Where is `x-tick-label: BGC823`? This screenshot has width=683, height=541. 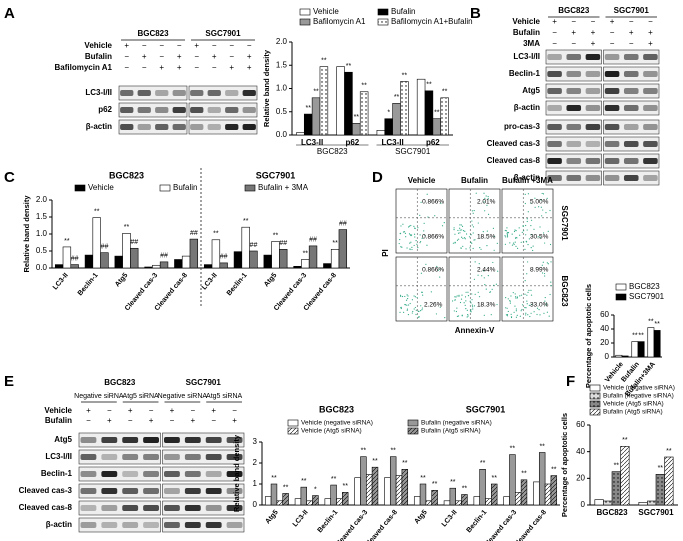
x-tick-label: BGC823 is located at coordinates (612, 512).